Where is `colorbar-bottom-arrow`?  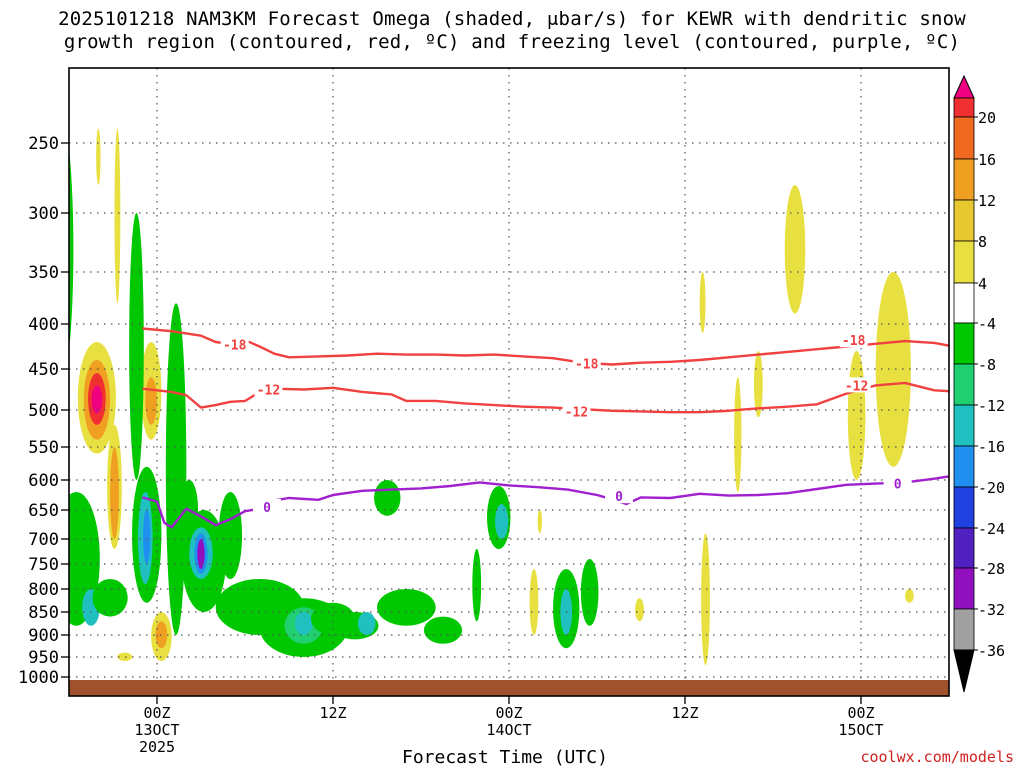
colorbar-bottom-arrow is located at coordinates (964, 671).